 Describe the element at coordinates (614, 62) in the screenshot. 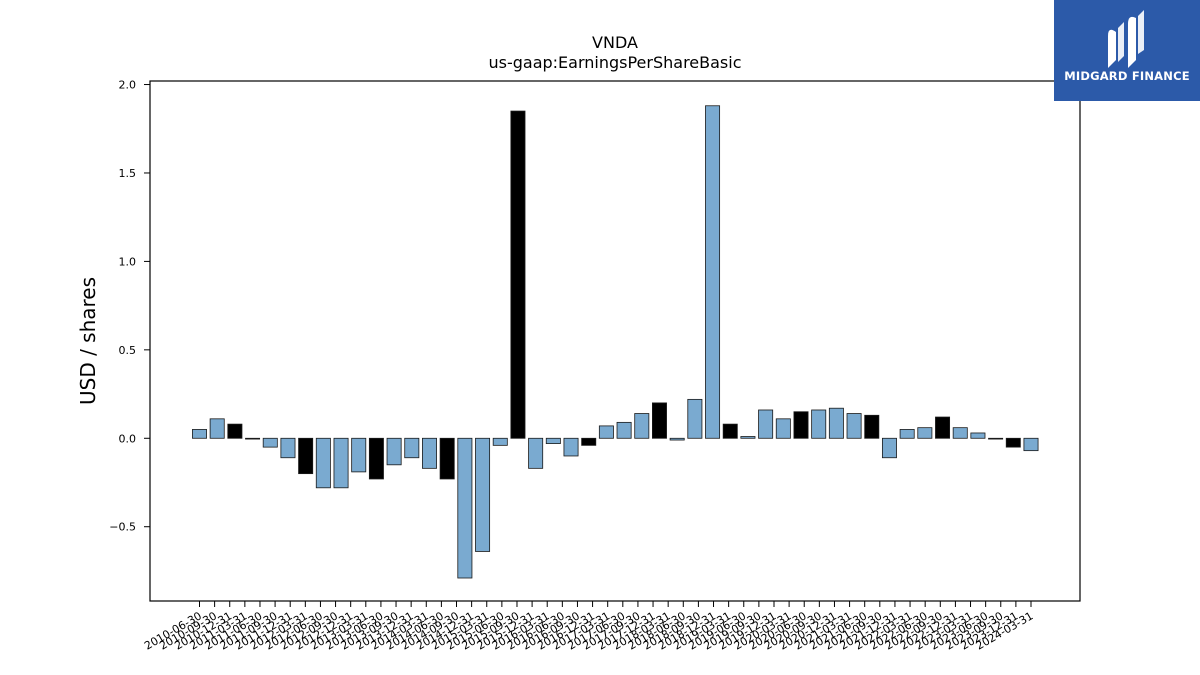

I see `chart-subtitle: us-gaap:EarningsPerShareBasic` at that location.